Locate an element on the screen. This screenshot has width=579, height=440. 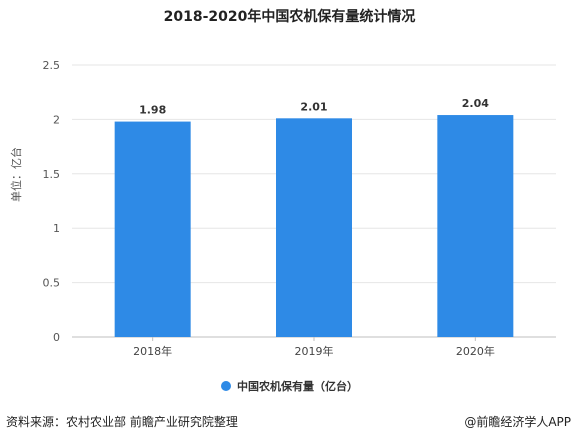
source-note: 资料来源：农村农业部 前瞻产业研究院整理 is located at coordinates (122, 422).